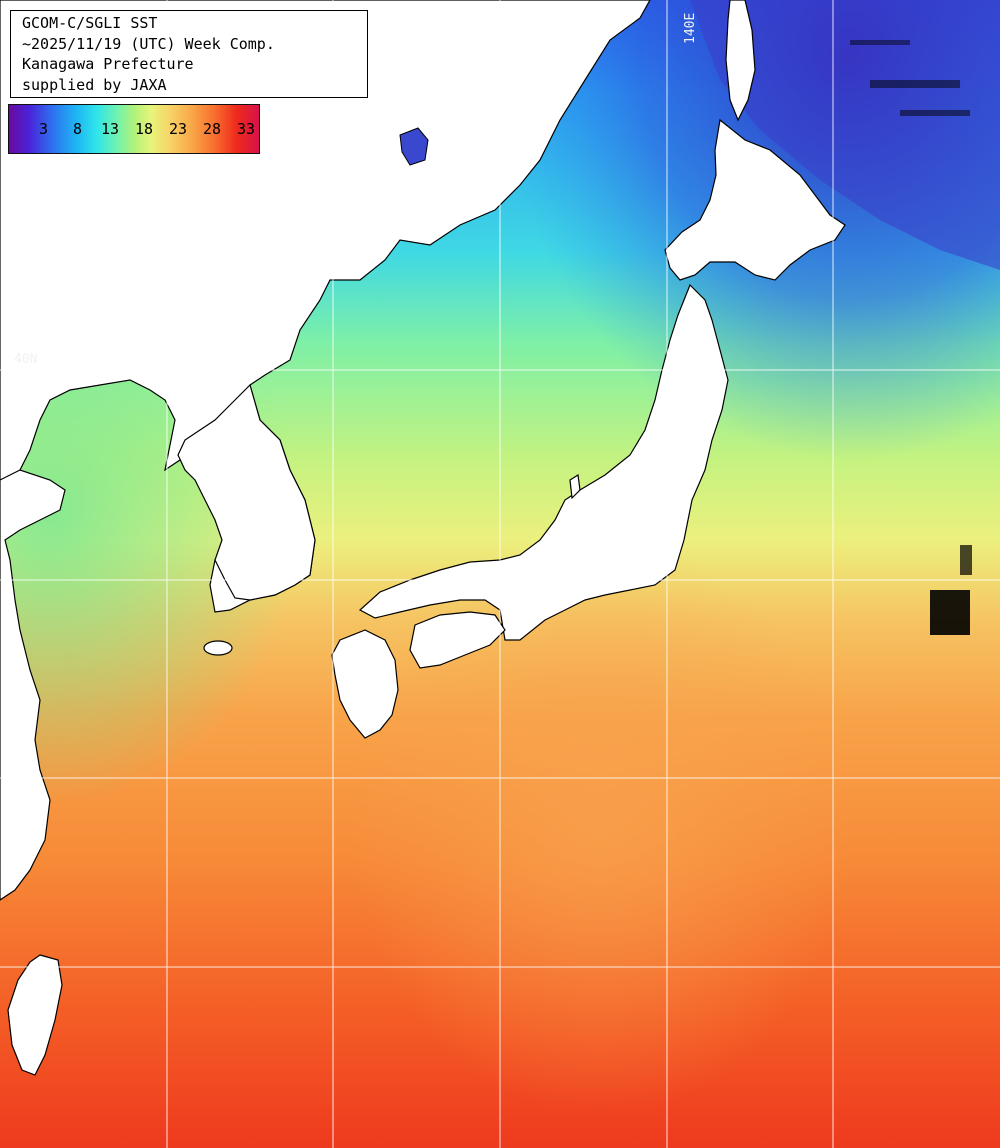 The image size is (1000, 1148). What do you see at coordinates (246, 492) in the screenshot?
I see `korean-peninsula` at bounding box center [246, 492].